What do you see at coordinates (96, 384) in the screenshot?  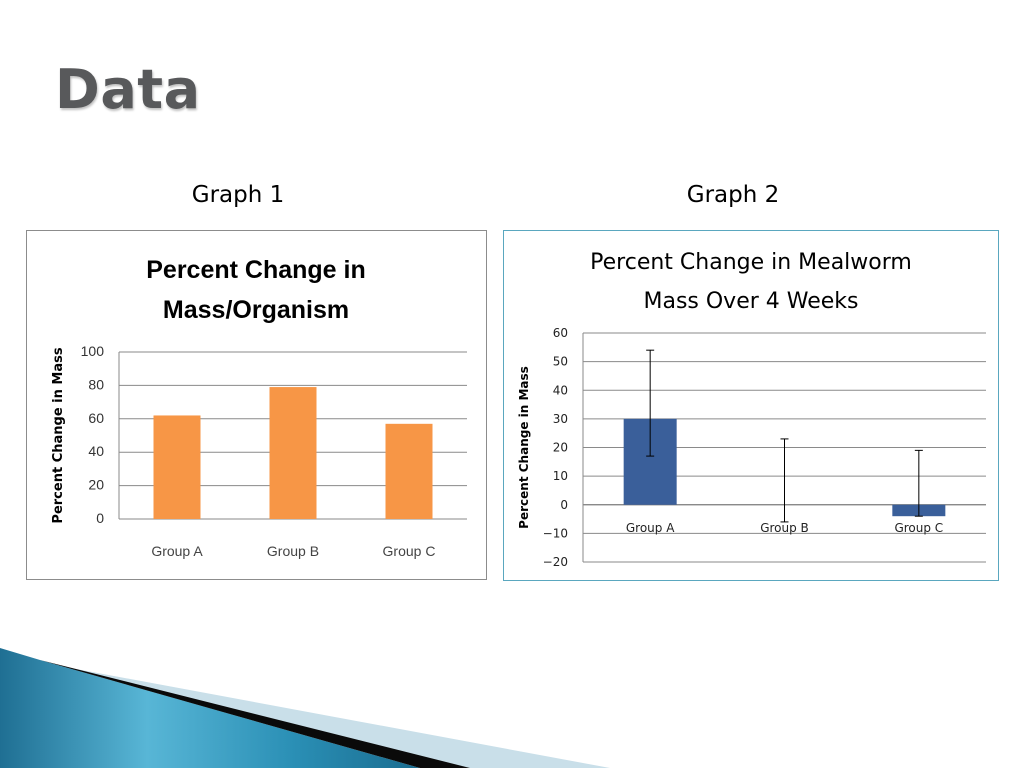 I see `y-tick-label: 80` at bounding box center [96, 384].